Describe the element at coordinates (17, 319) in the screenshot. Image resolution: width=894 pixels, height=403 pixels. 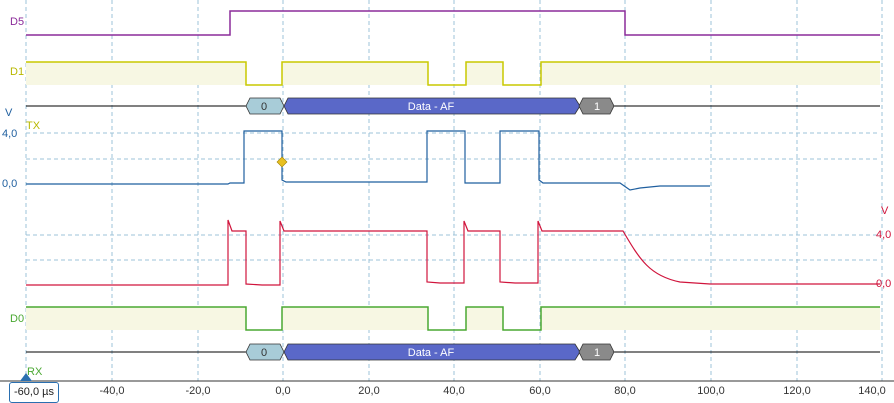
I see `channel-label-d0: D0` at that location.